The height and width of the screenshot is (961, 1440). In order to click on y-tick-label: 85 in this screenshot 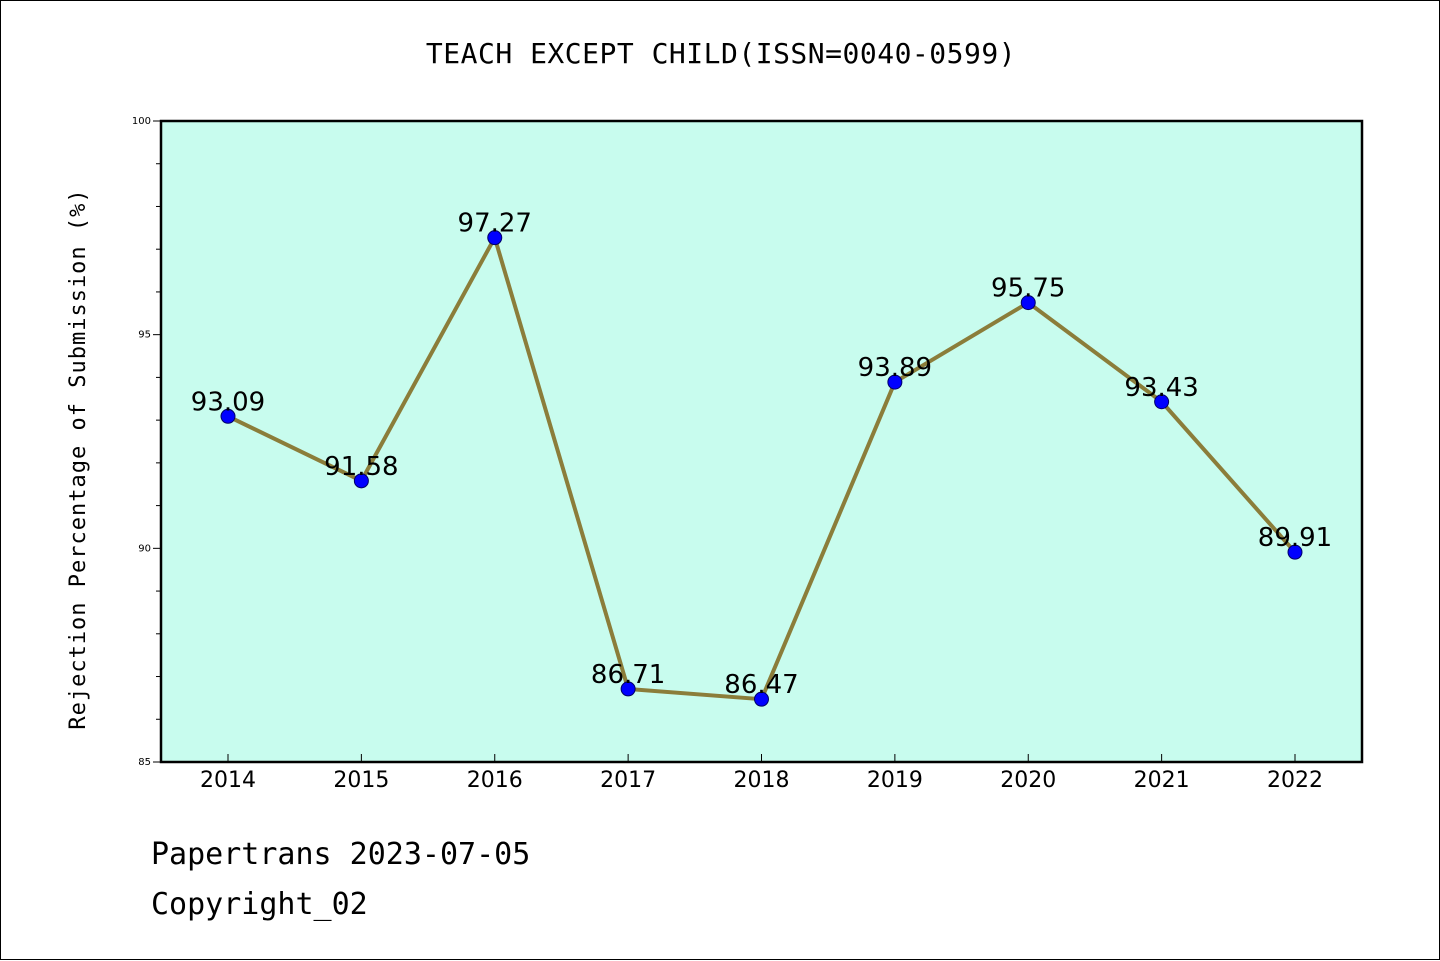, I will do `click(144, 762)`.